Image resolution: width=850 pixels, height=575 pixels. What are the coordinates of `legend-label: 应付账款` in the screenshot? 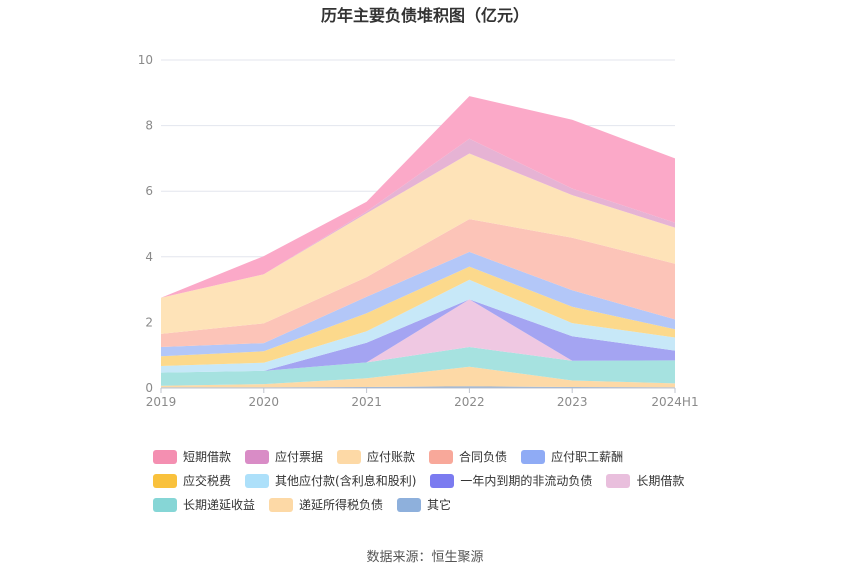 It's located at (391, 457).